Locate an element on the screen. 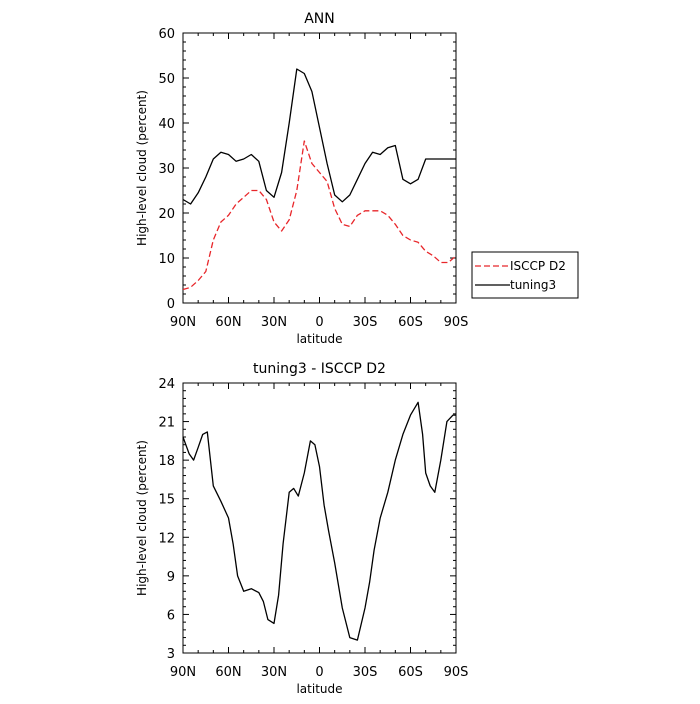 Image resolution: width=700 pixels, height=704 pixels. legend-label: ISCCP D2 is located at coordinates (538, 266).